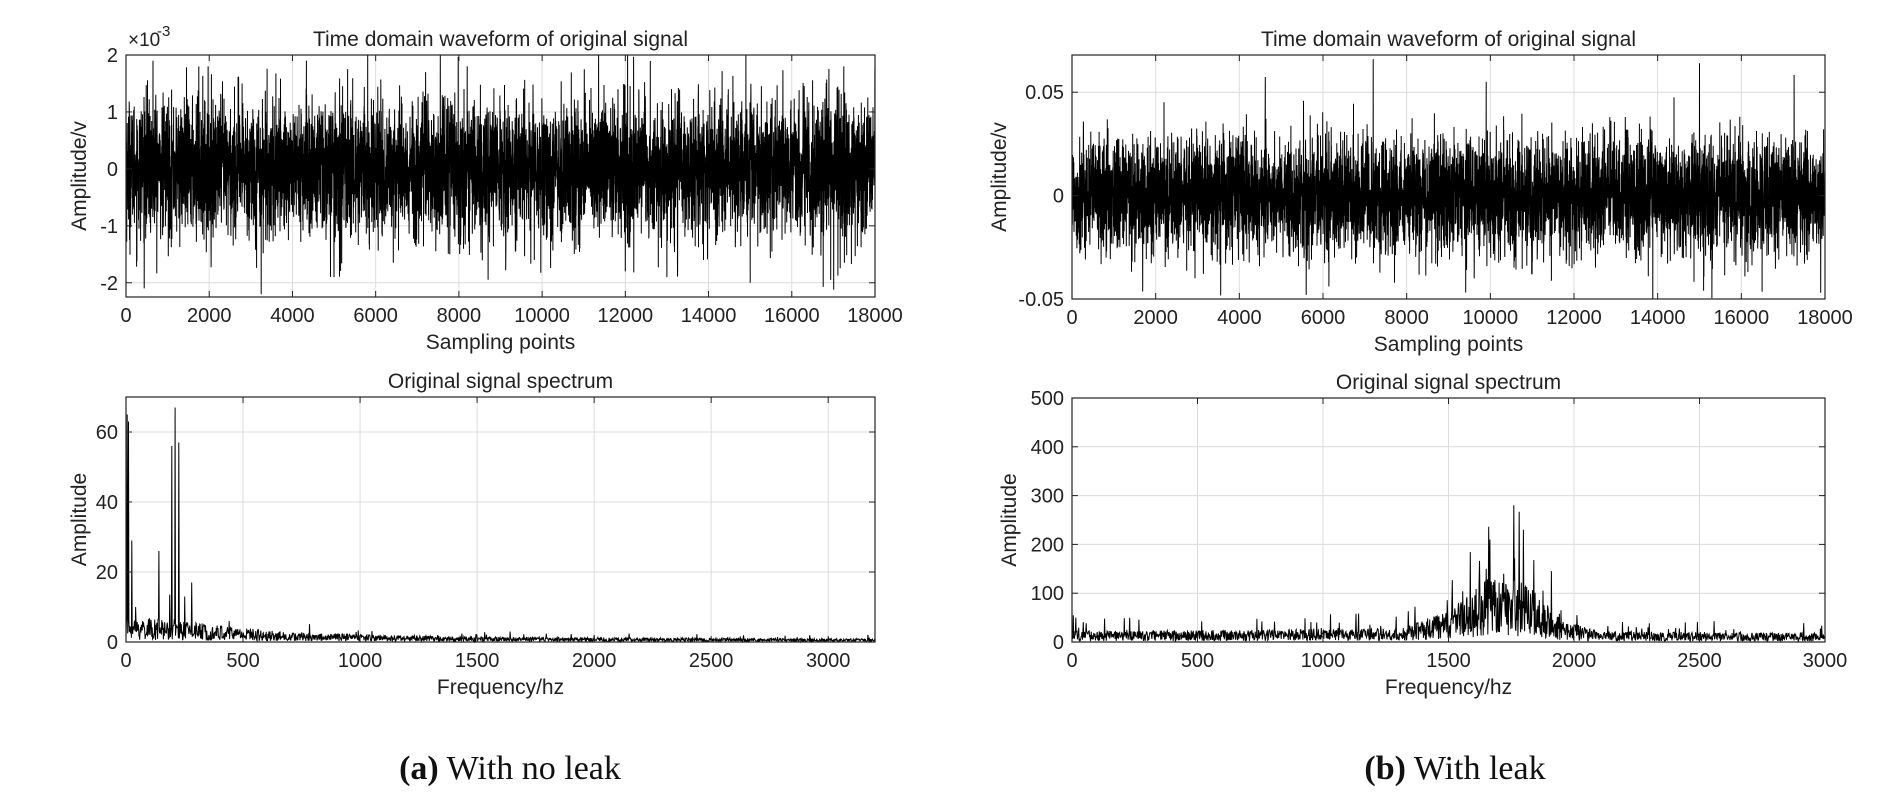  What do you see at coordinates (144, 40) in the screenshot?
I see `y-multiplier: ×10` at bounding box center [144, 40].